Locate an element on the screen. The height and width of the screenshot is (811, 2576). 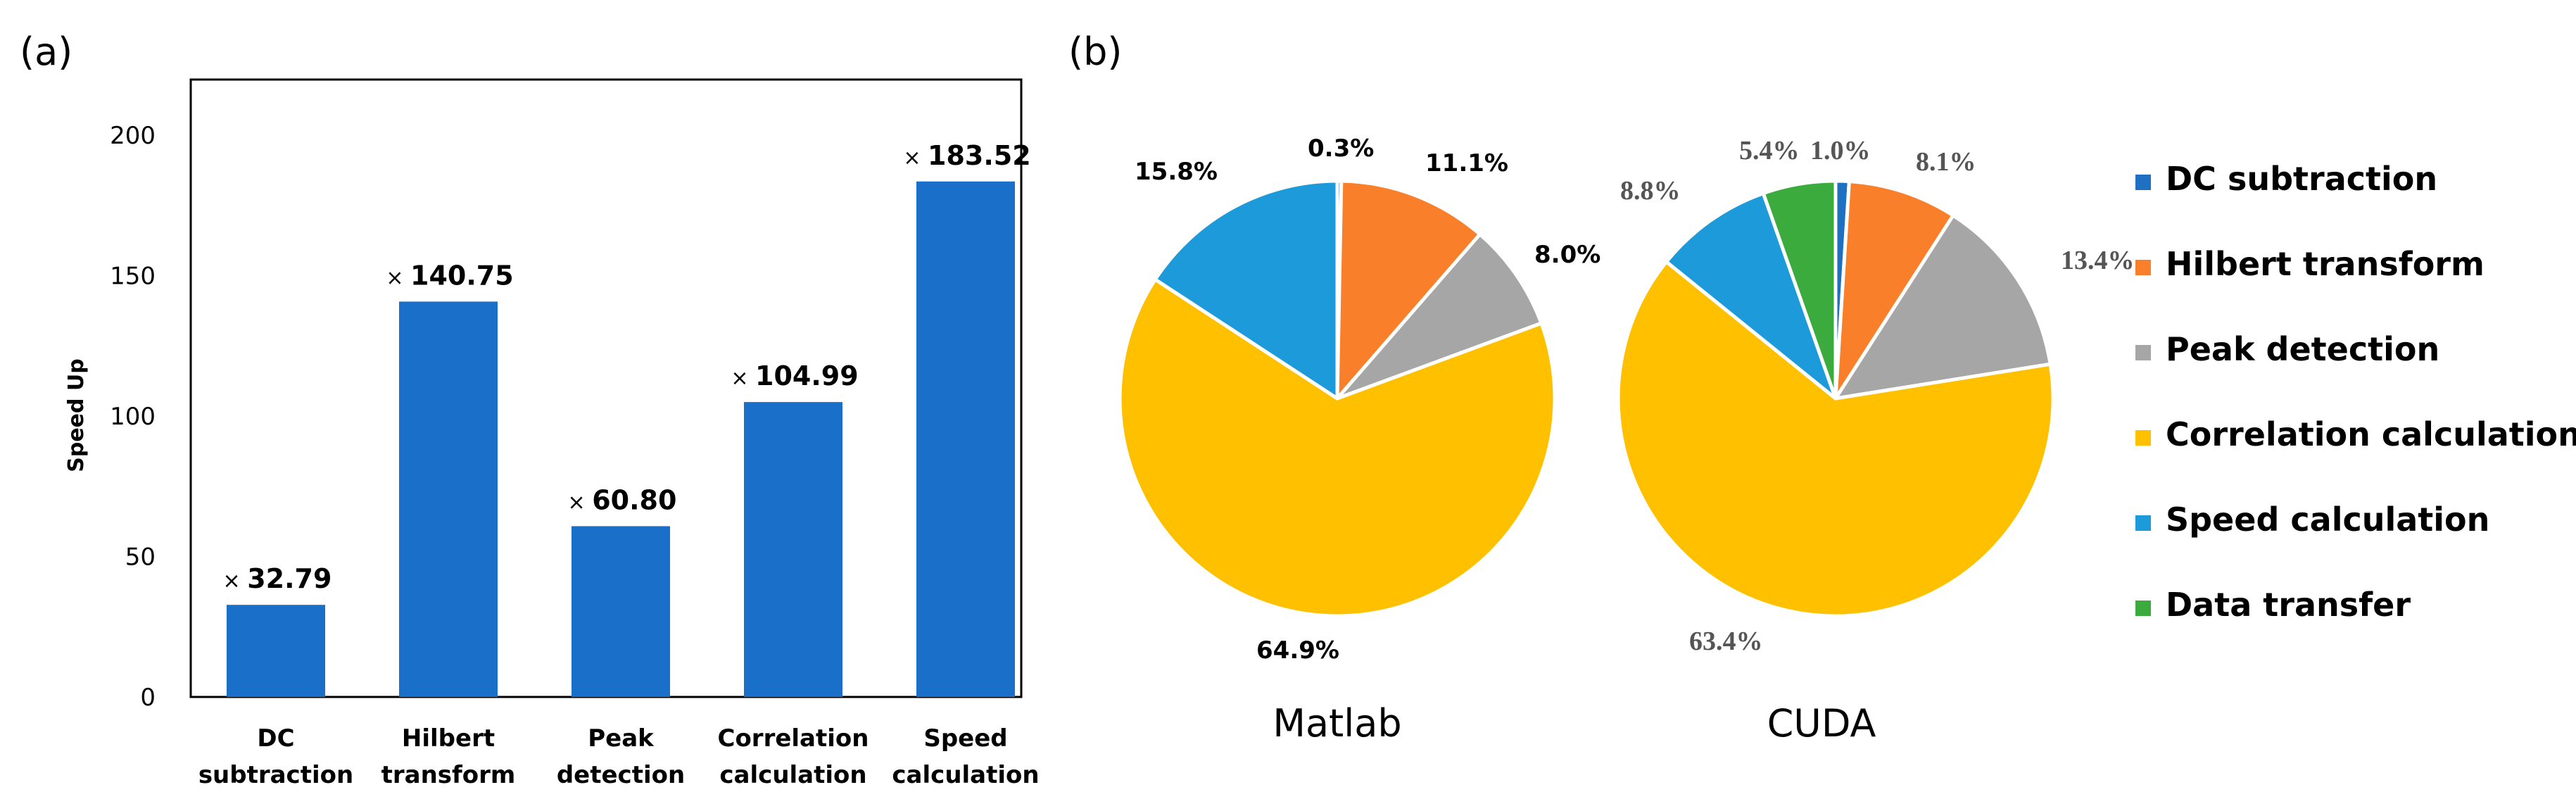
x-tick-label-1-1: transform is located at coordinates (448, 775).